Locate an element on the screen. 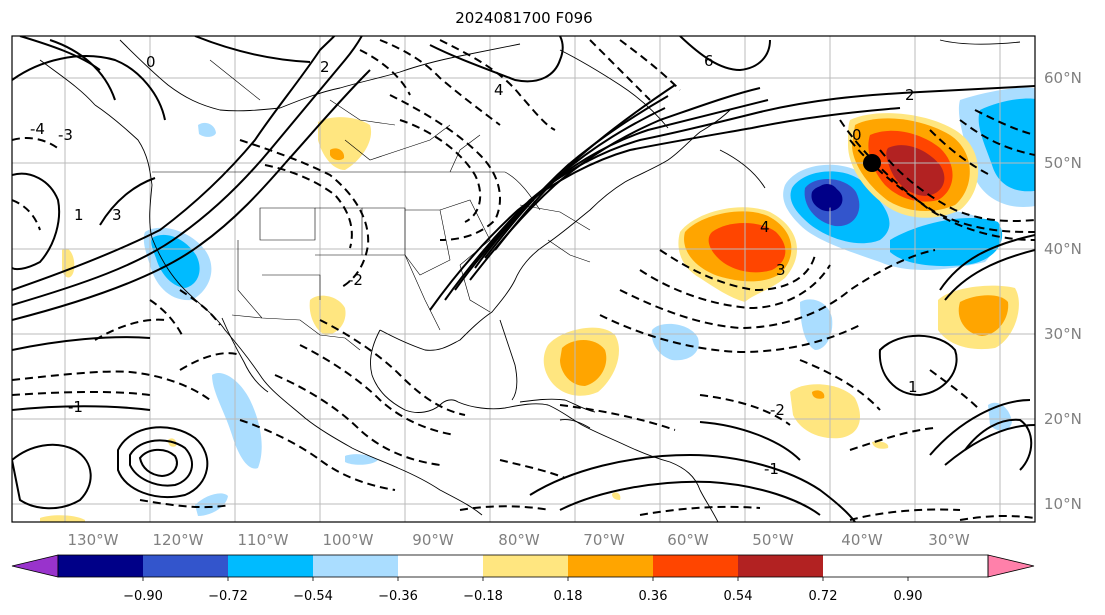 The image size is (1105, 615). latitude-labels: 60°N 50°N 40°N 30°N 20°N 10°N is located at coordinates (1063, 291).